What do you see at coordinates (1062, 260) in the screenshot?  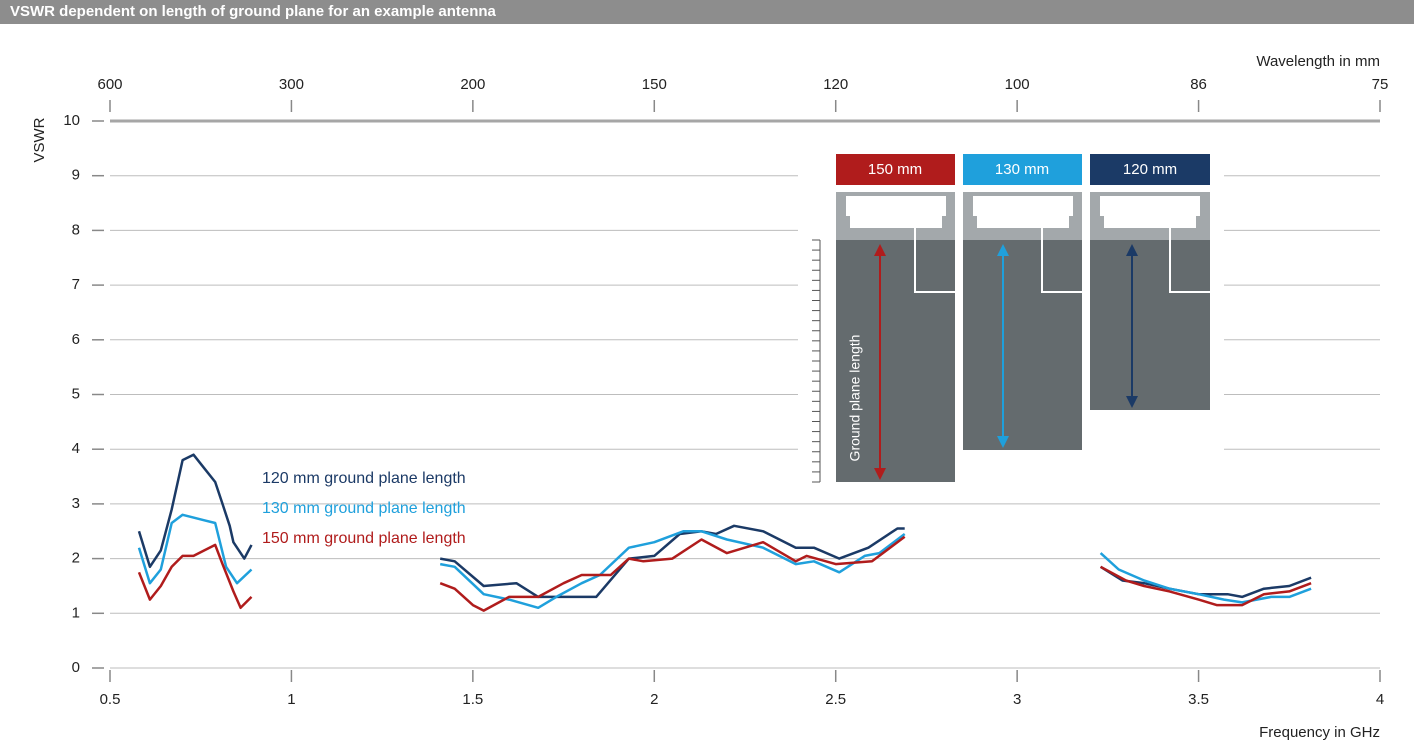 I see `feed-line` at bounding box center [1062, 260].